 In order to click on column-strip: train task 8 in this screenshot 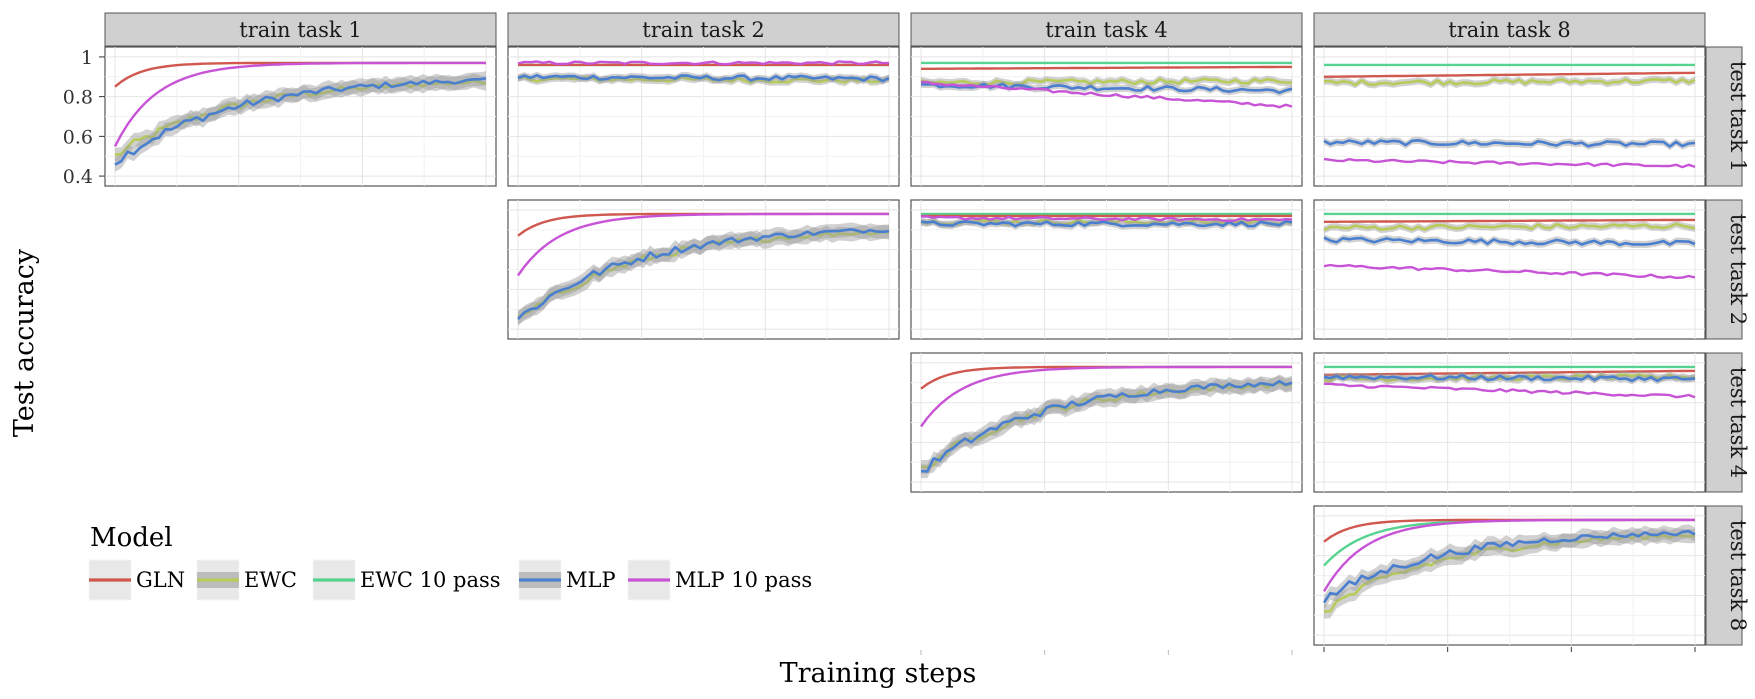, I will do `click(1509, 29)`.